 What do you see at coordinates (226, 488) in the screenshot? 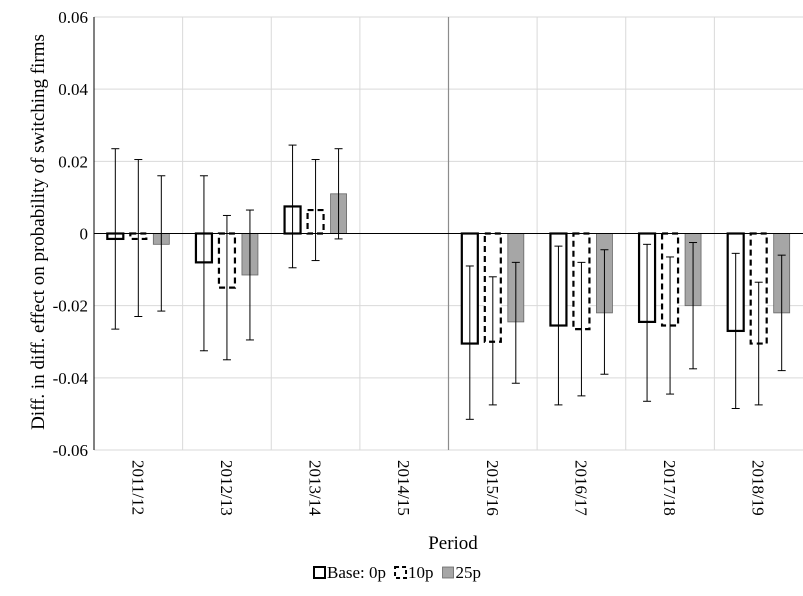
I see `x-tick-label: 2012/13` at bounding box center [226, 488].